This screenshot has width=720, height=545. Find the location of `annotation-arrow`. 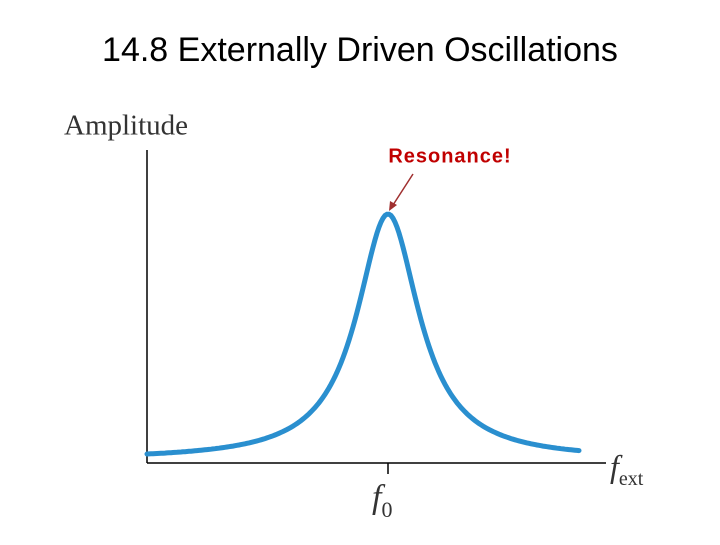

annotation-arrow is located at coordinates (403, 189).